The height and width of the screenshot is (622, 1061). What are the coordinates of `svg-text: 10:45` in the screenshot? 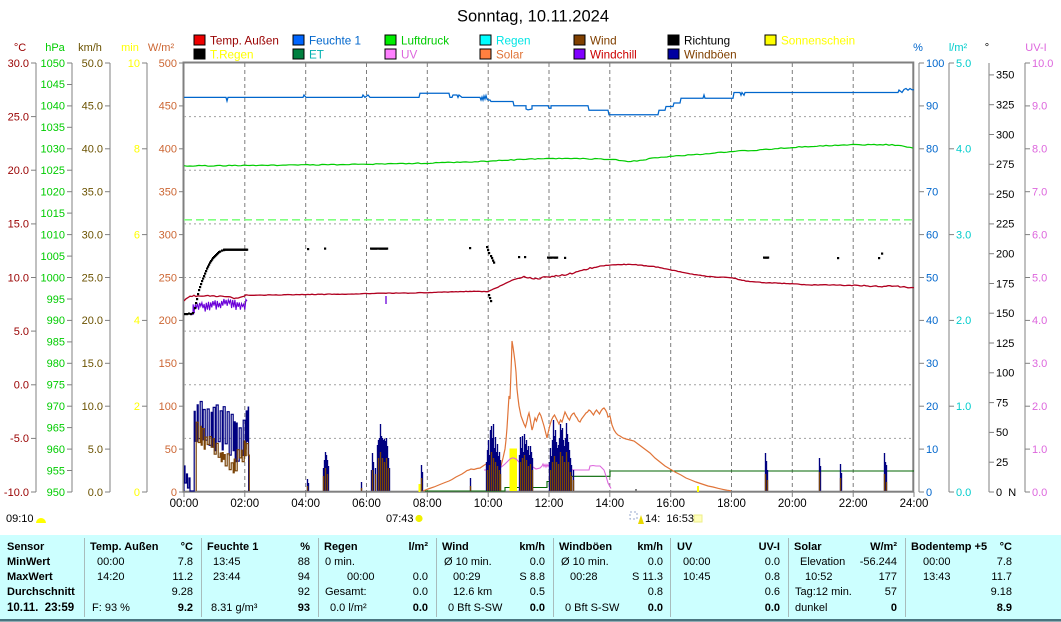 It's located at (697, 577).